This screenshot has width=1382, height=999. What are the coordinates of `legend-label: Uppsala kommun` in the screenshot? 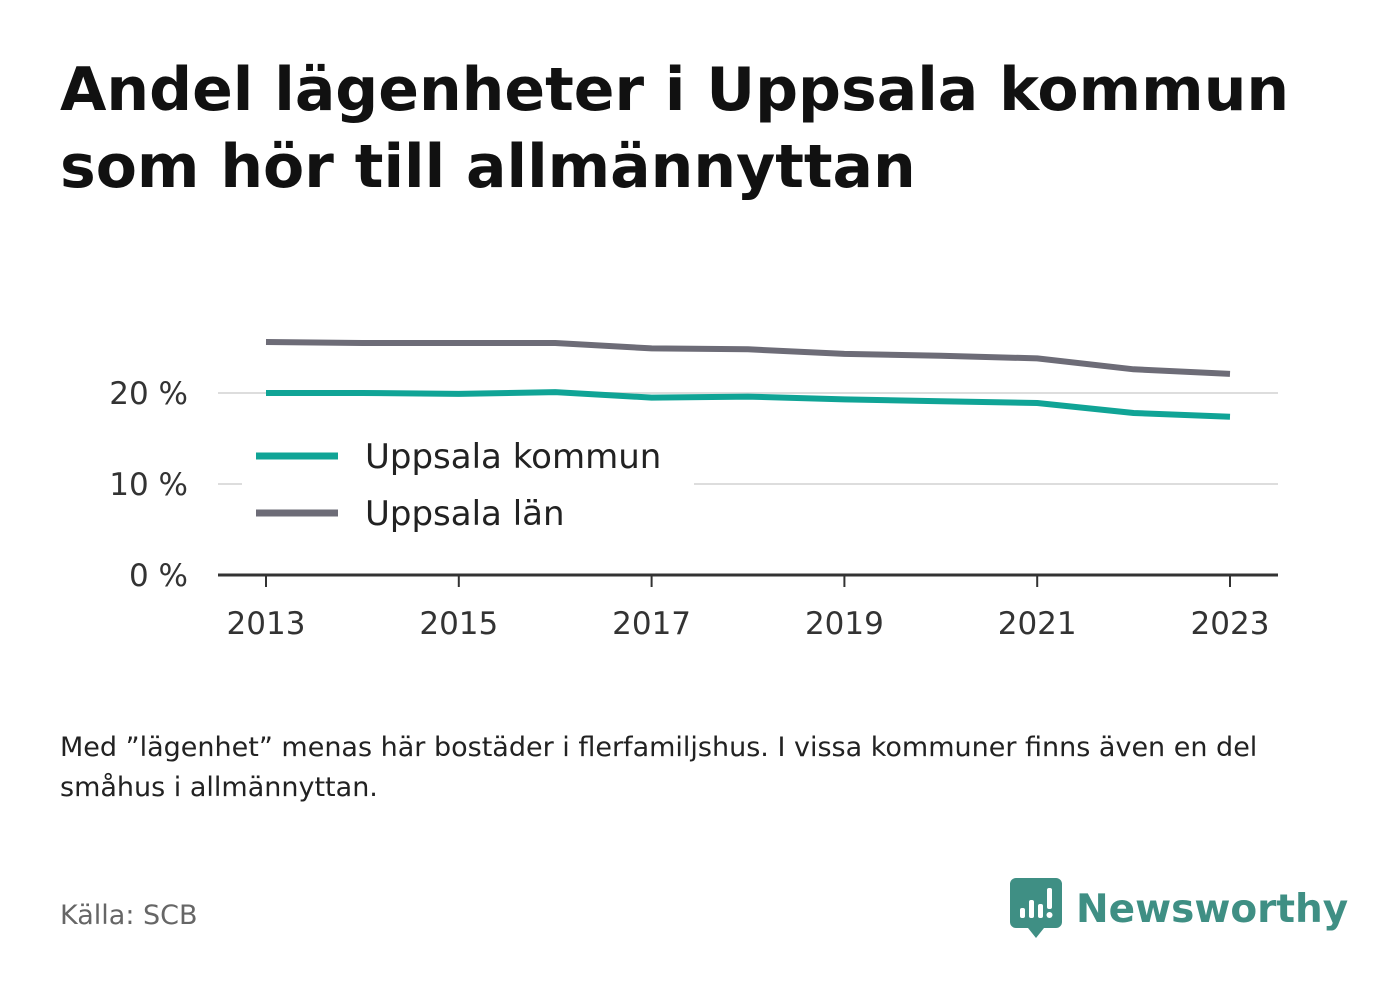 It's located at (513, 457).